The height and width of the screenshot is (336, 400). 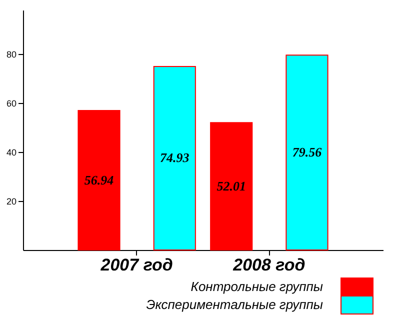 I want to click on data-label: 56.94, so click(x=99, y=180).